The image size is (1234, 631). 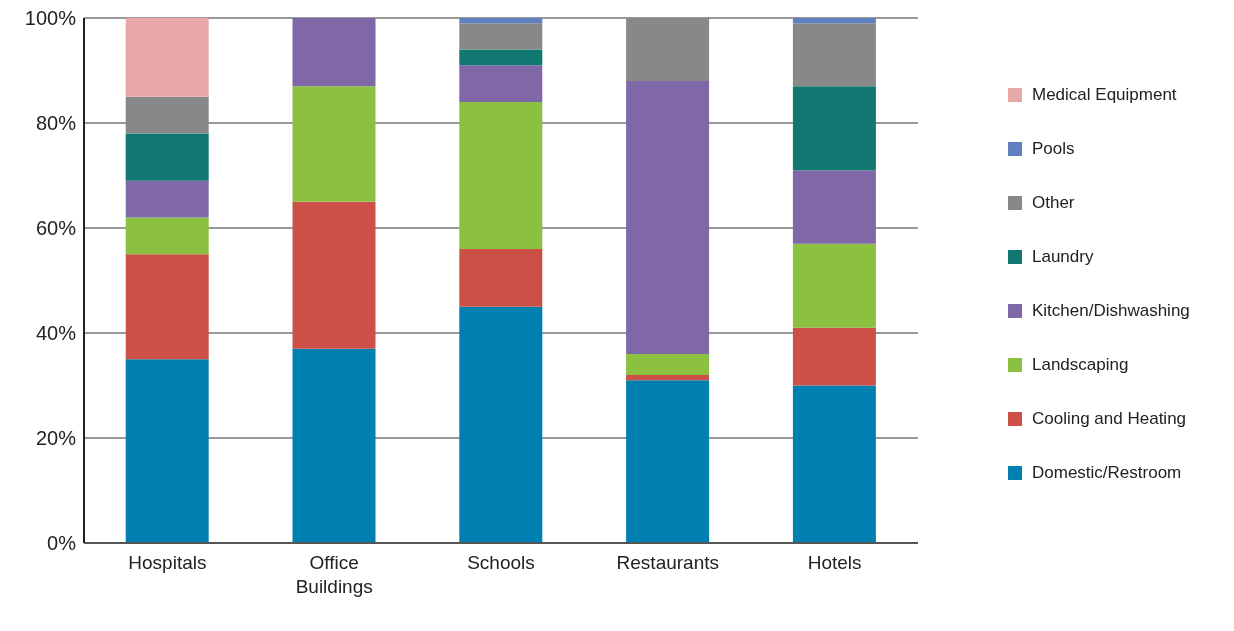 I want to click on legend-label: Medical Equipment, so click(x=1104, y=95).